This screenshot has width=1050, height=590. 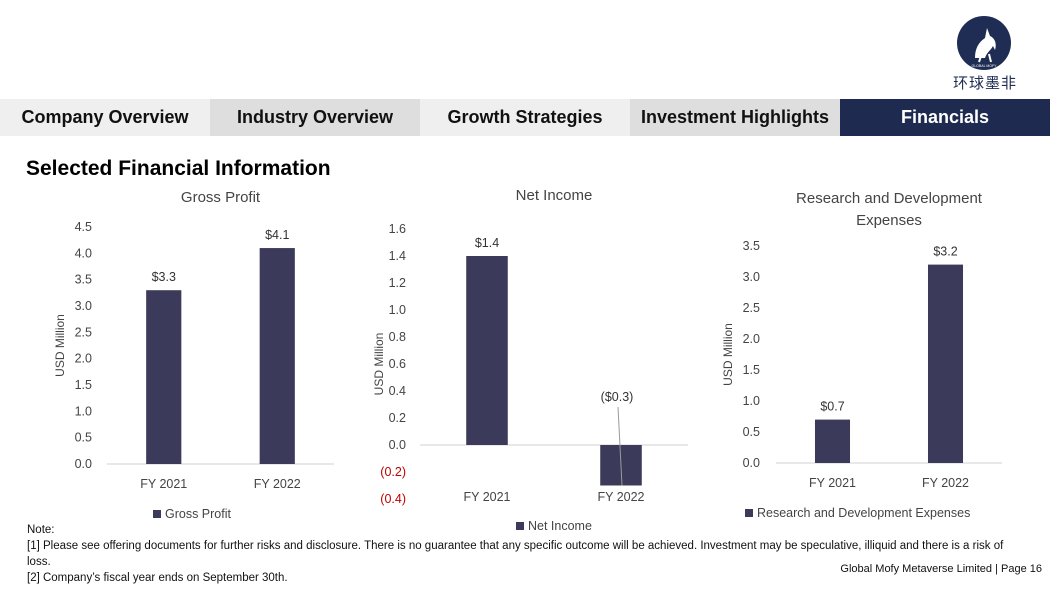 What do you see at coordinates (83, 332) in the screenshot?
I see `chart-1-ytick-label: 2.5` at bounding box center [83, 332].